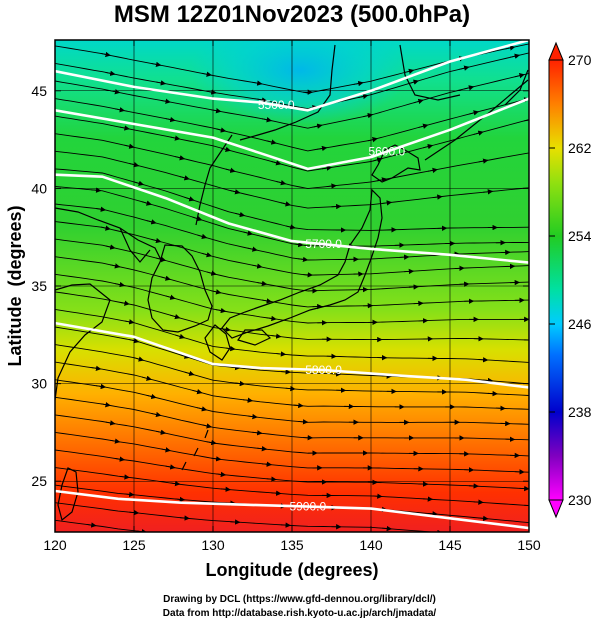 The height and width of the screenshot is (625, 599). What do you see at coordinates (580, 412) in the screenshot?
I see `colorbar-tick-label: 238` at bounding box center [580, 412].